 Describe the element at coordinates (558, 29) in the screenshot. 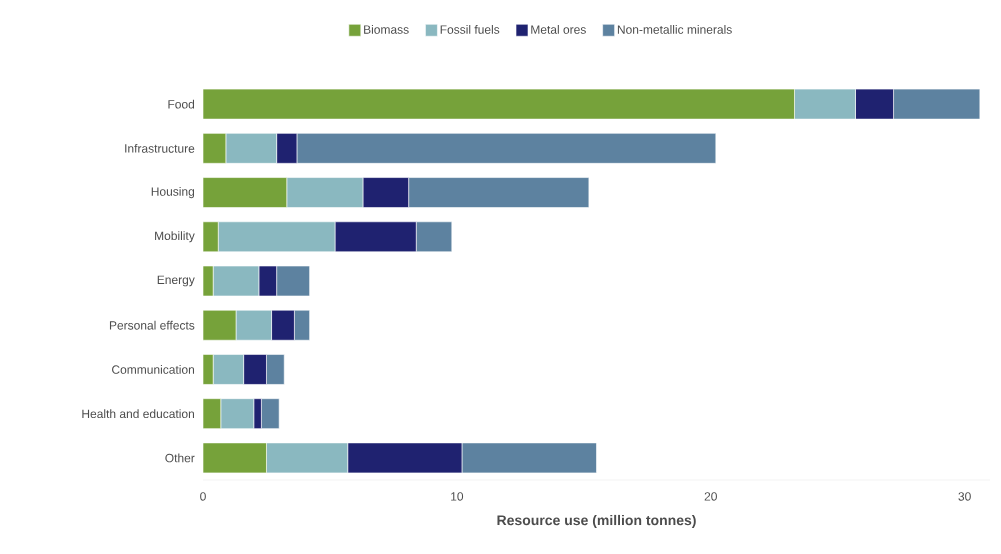

I see `legend-label: Metal ores` at that location.